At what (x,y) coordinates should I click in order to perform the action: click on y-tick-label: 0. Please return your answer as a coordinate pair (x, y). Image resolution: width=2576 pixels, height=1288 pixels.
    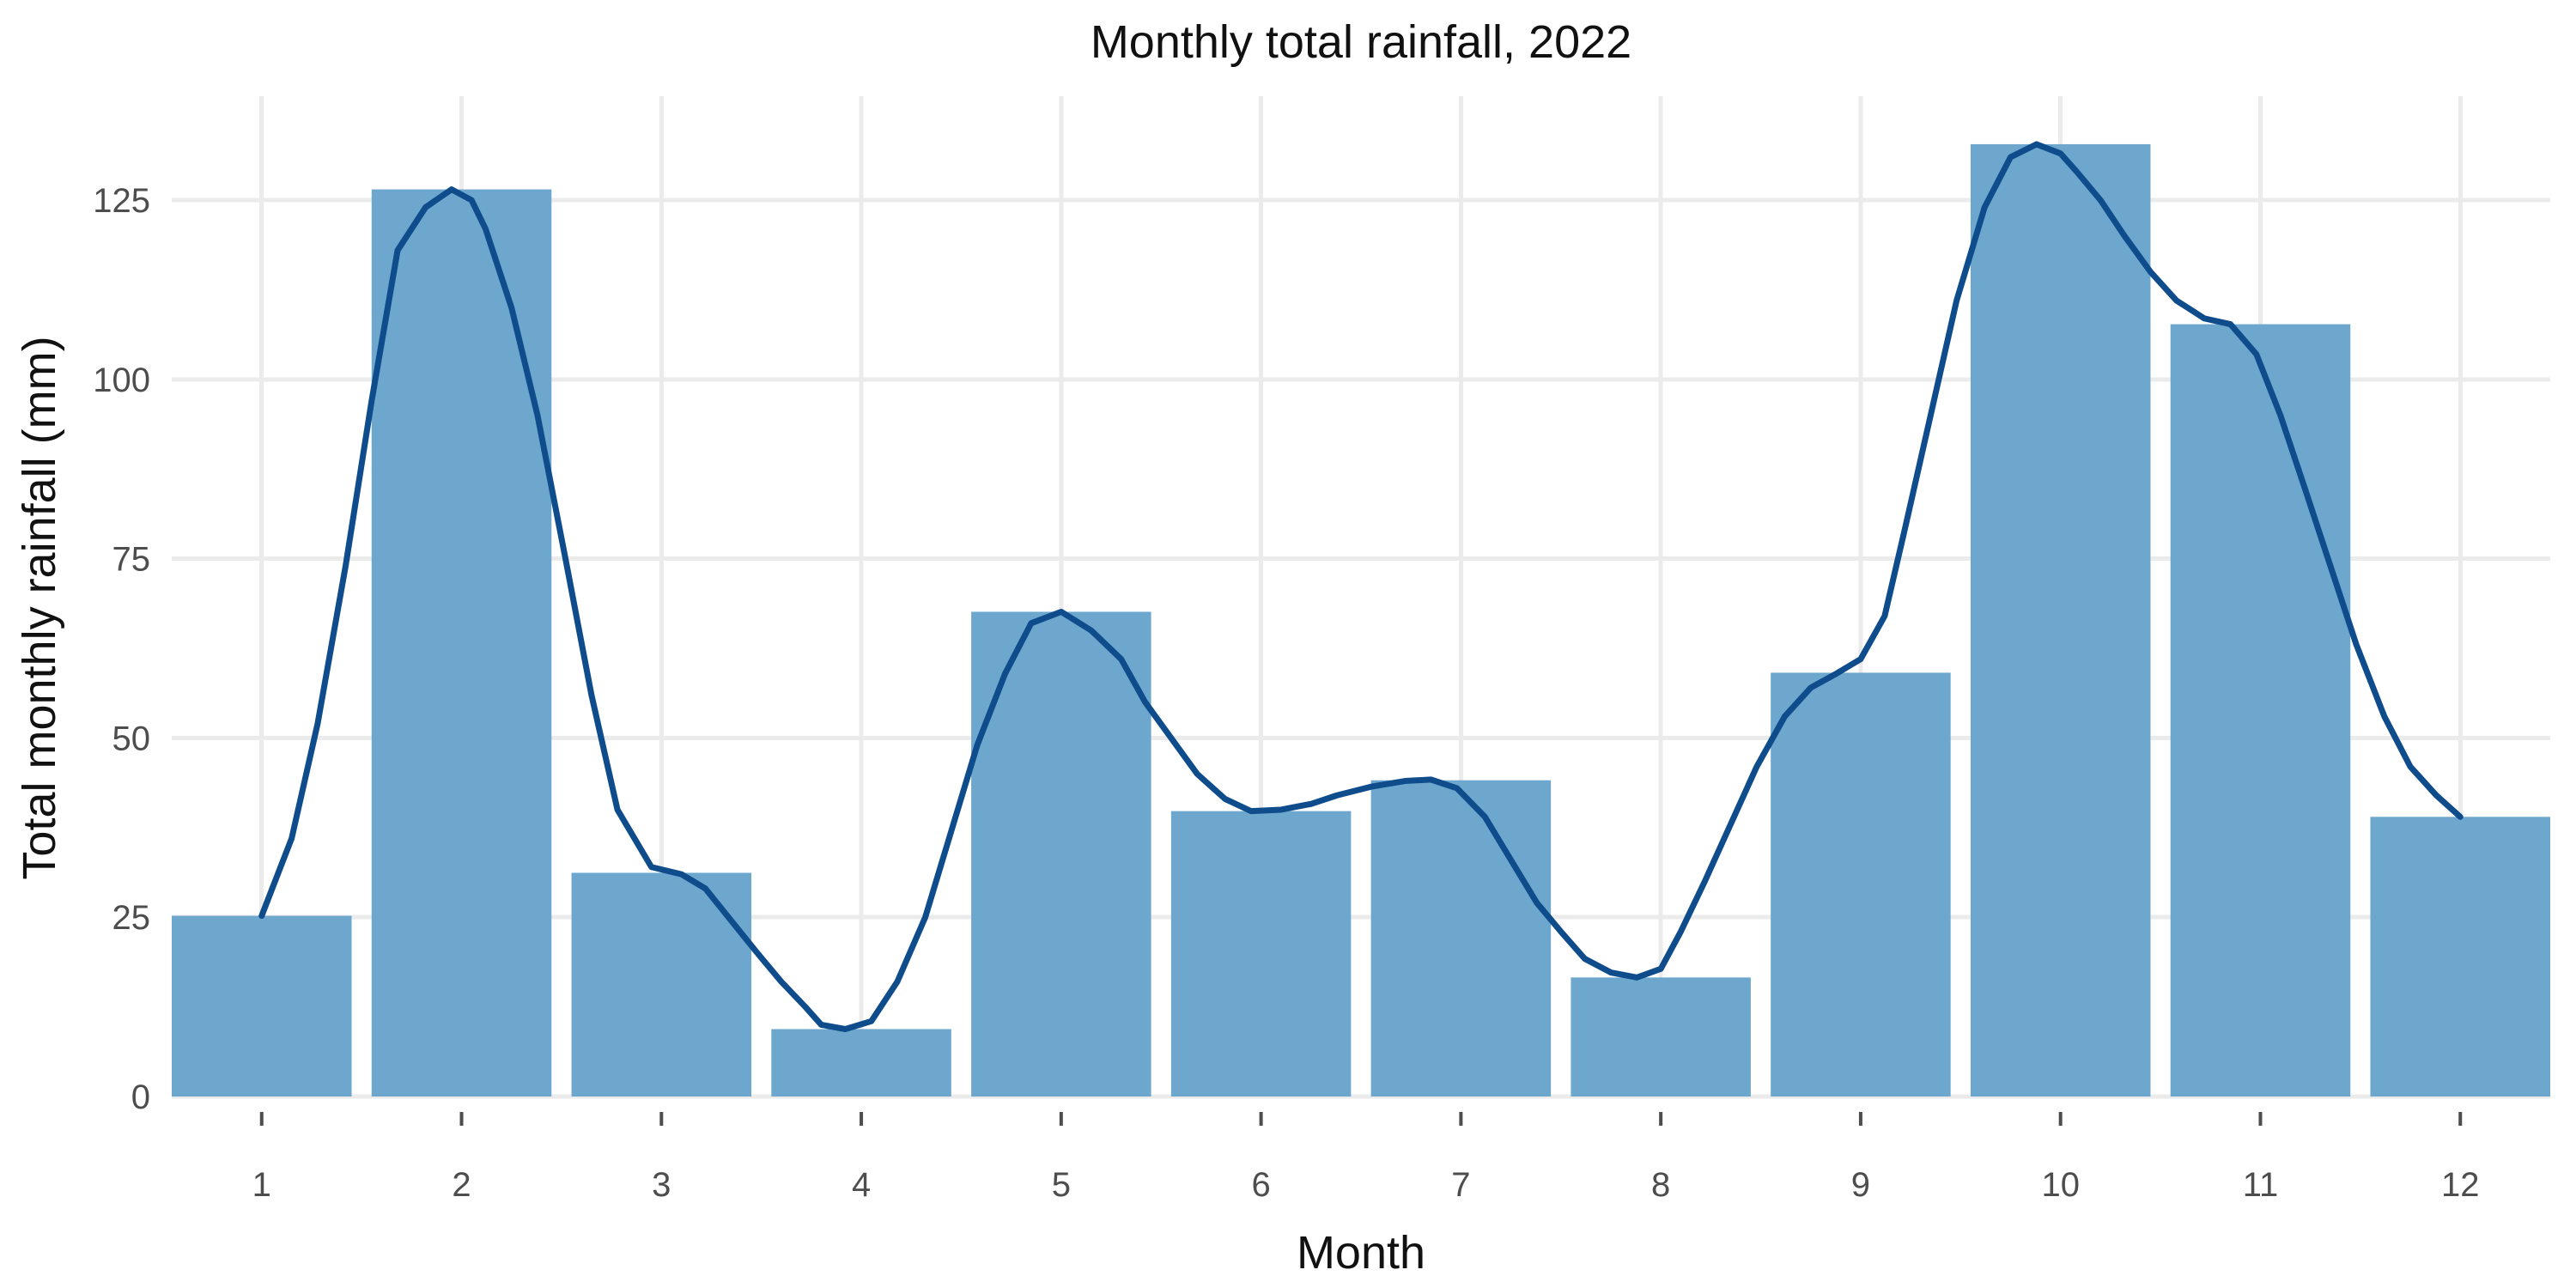
    Looking at the image, I should click on (140, 1097).